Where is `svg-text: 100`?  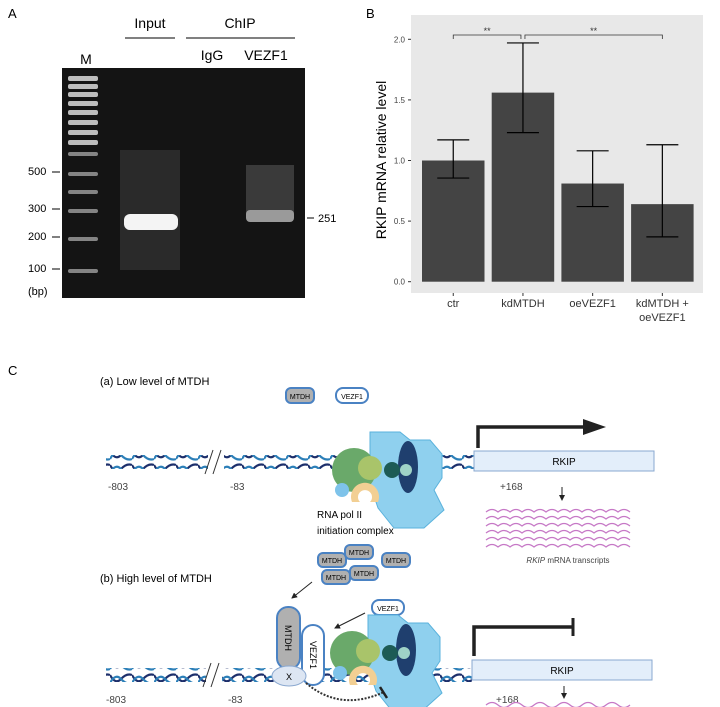 svg-text: 100 is located at coordinates (37, 269).